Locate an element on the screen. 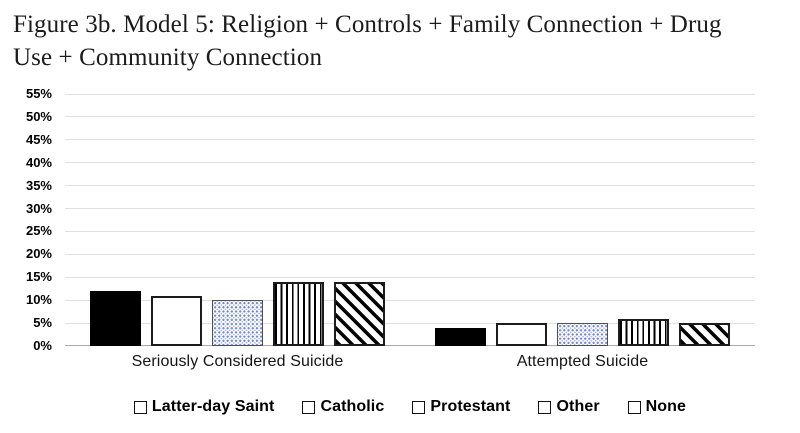  diagonal-stripes-swatch-icon is located at coordinates (634, 407).